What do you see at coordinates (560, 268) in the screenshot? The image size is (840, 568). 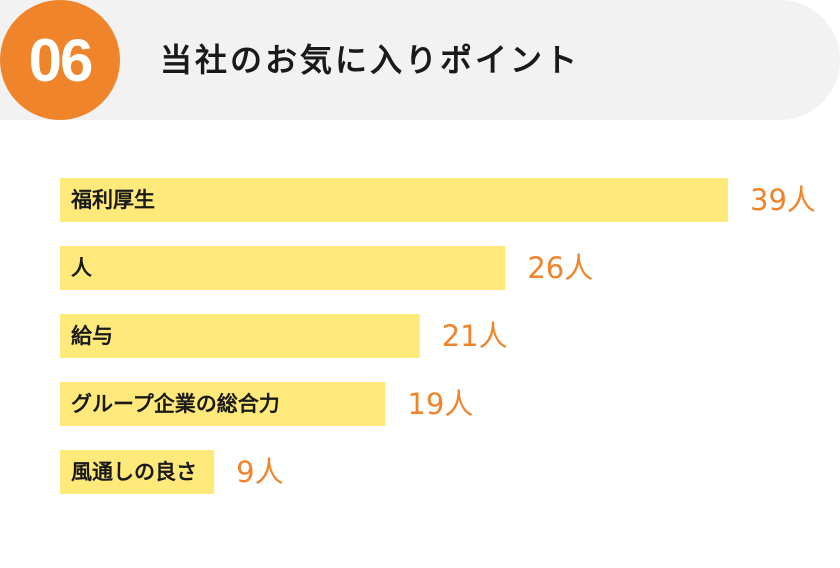 I see `value-label-1: 26人` at bounding box center [560, 268].